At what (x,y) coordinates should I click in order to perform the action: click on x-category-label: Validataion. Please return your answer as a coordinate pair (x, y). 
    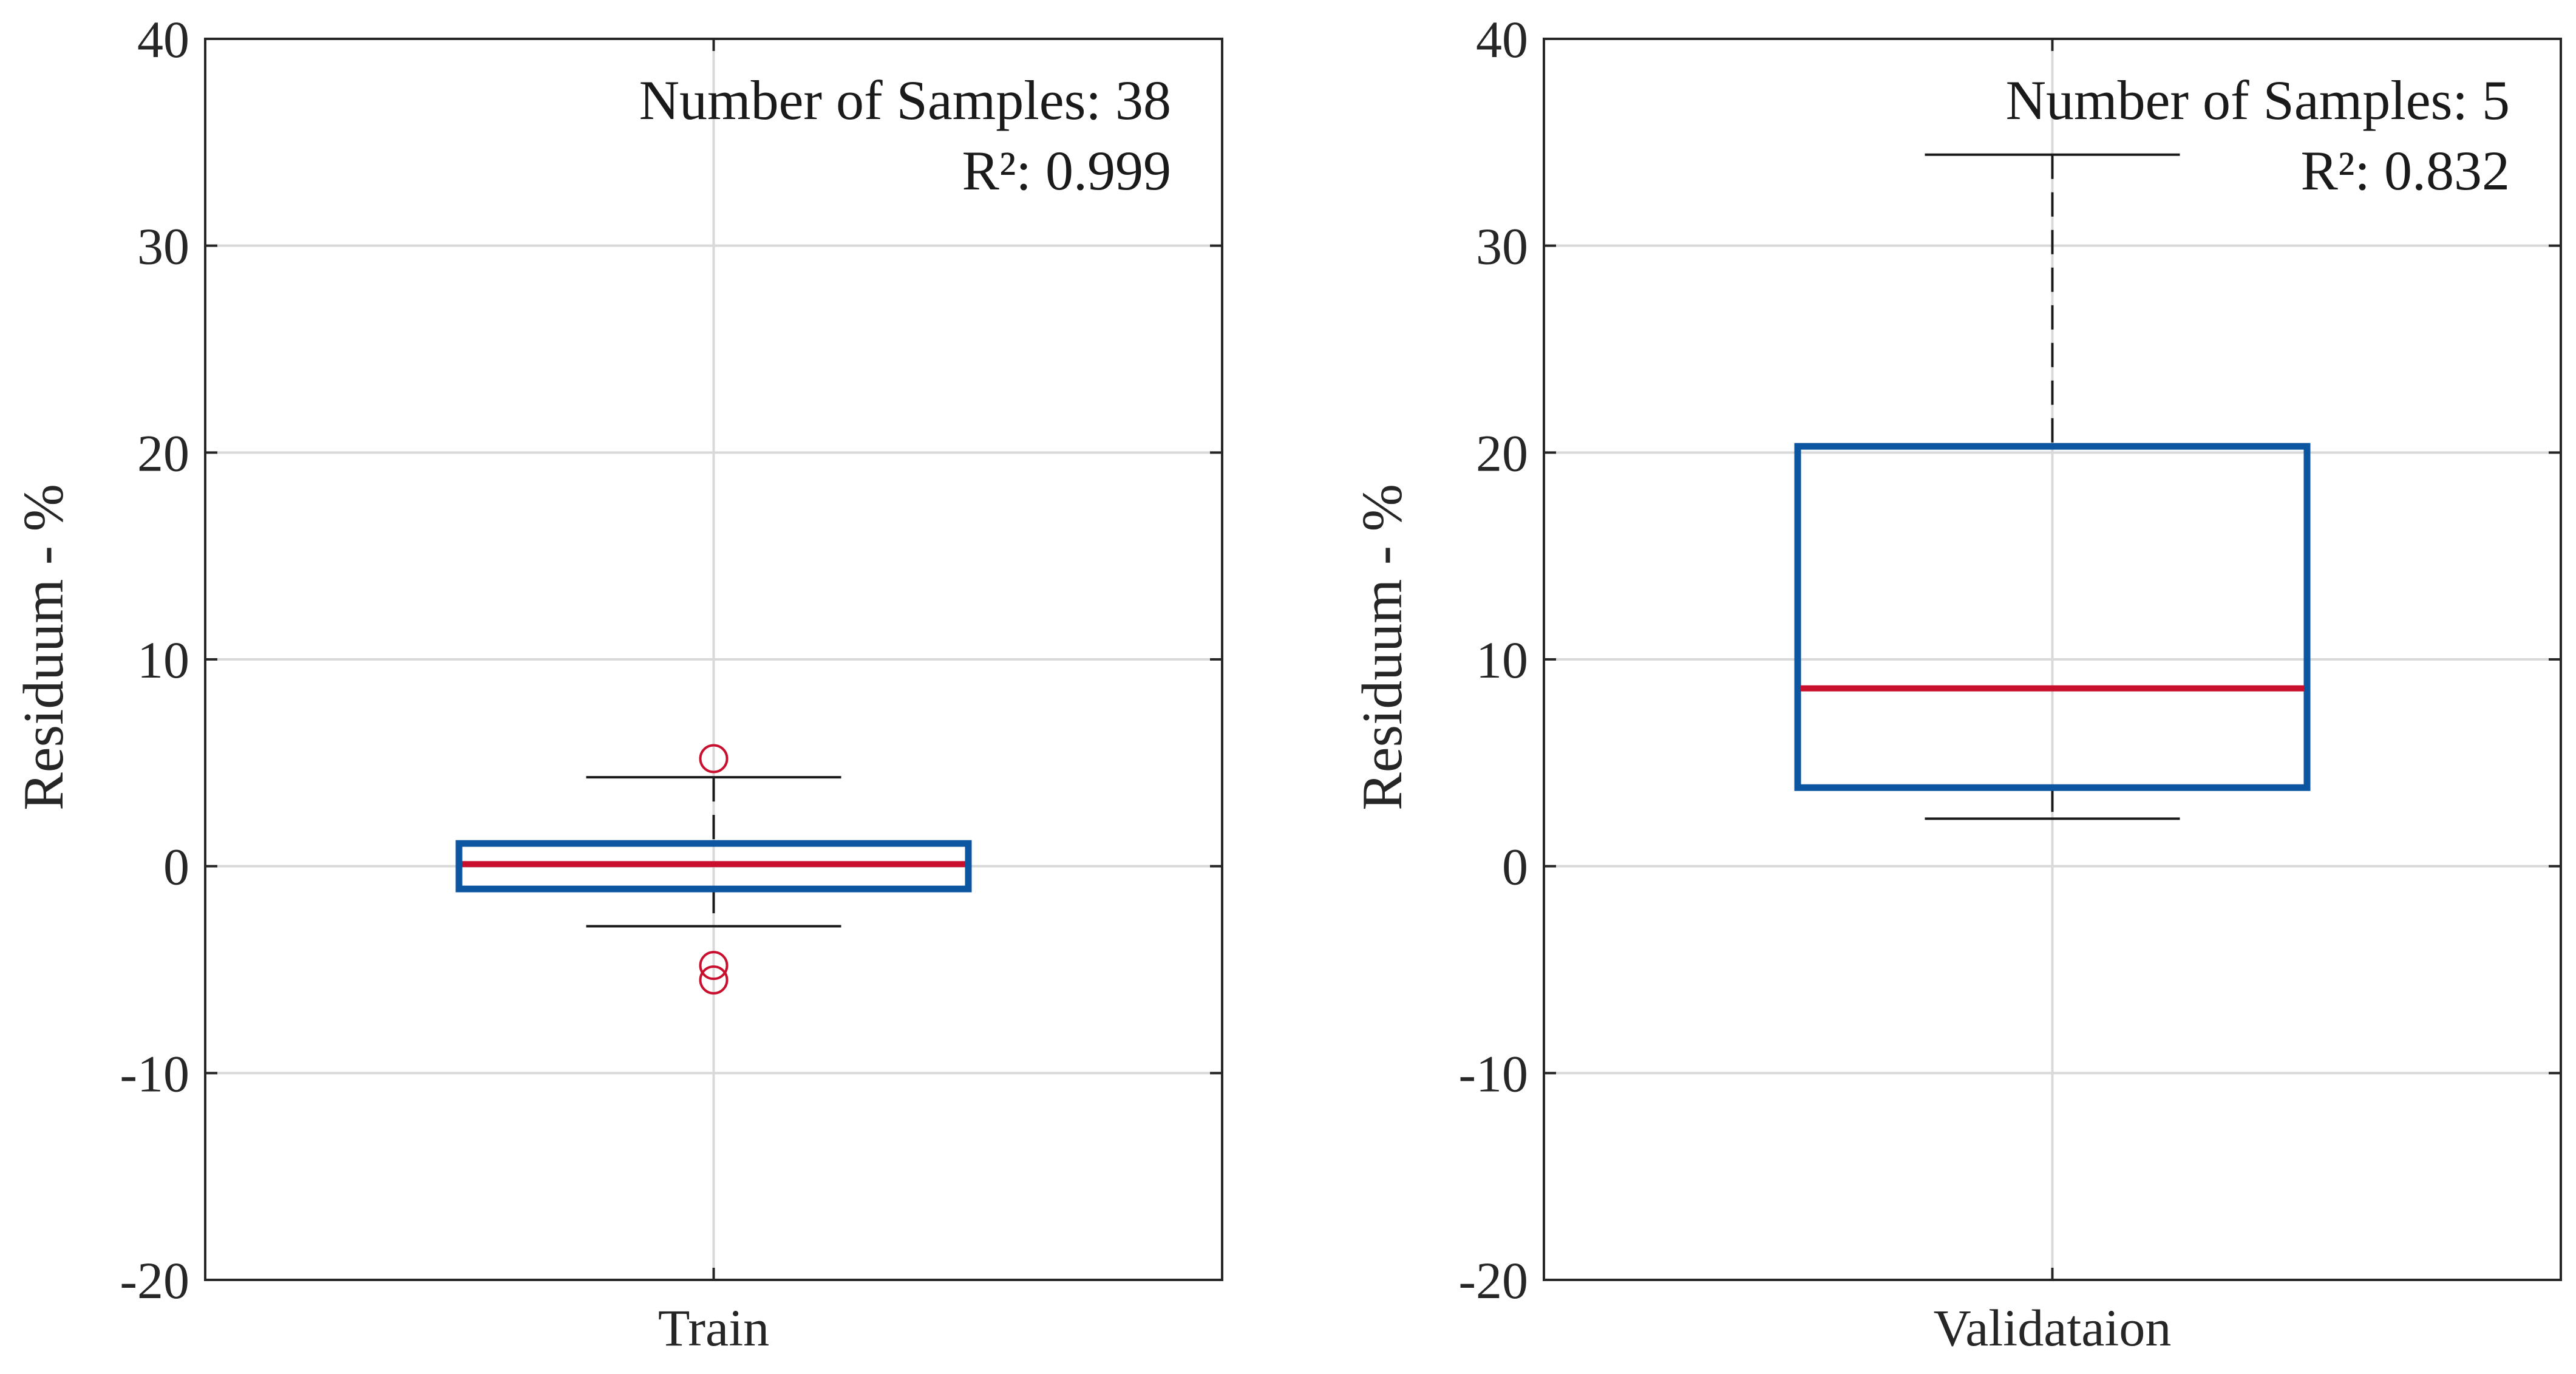
    Looking at the image, I should click on (2053, 1328).